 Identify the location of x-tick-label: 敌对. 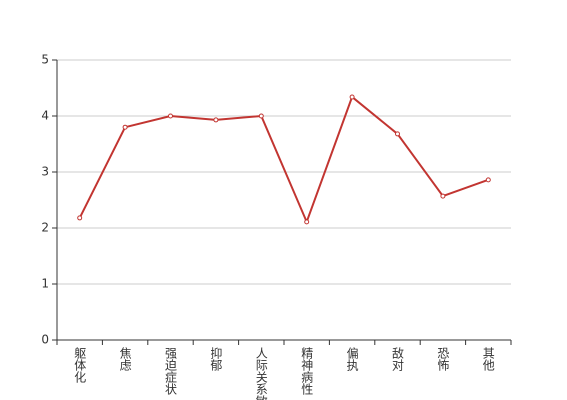
(398, 358).